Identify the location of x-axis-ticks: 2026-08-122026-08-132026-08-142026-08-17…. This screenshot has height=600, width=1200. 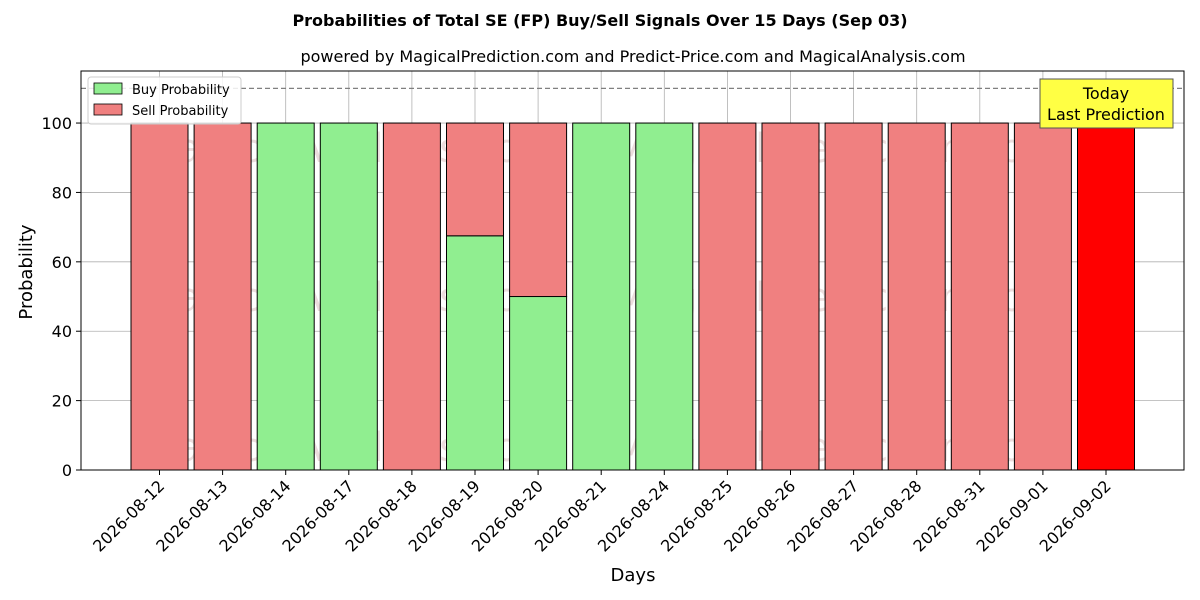
(602, 513).